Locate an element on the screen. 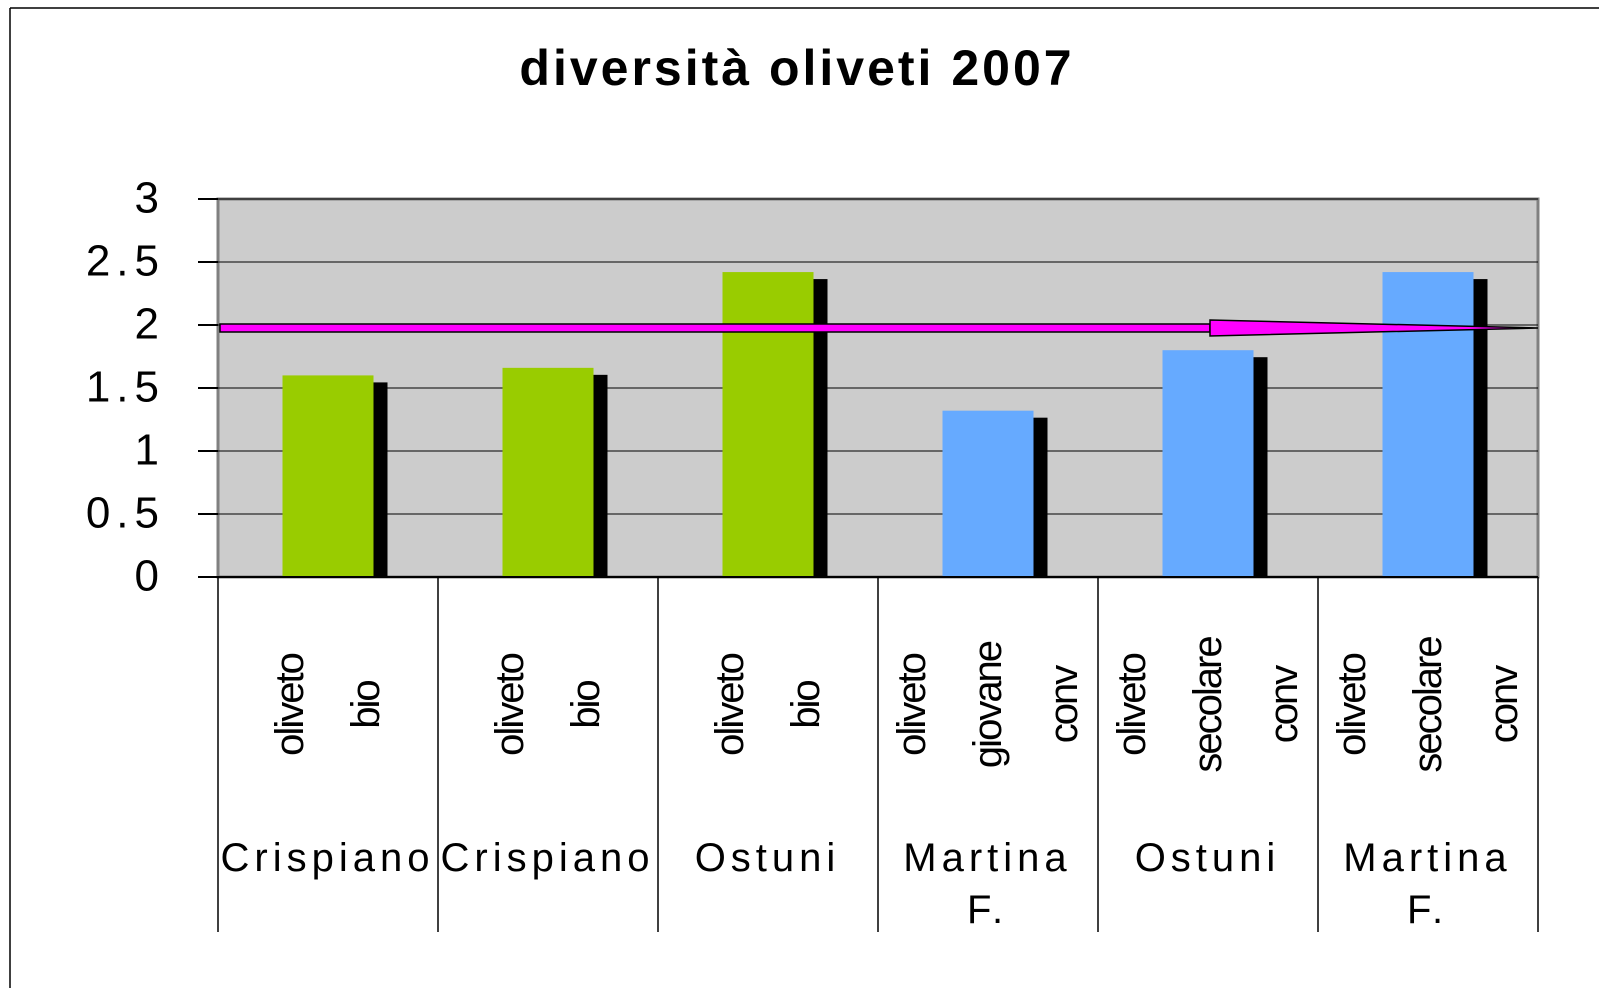  x-subcategory-label: oliveto giovane conv is located at coordinates (988, 705).